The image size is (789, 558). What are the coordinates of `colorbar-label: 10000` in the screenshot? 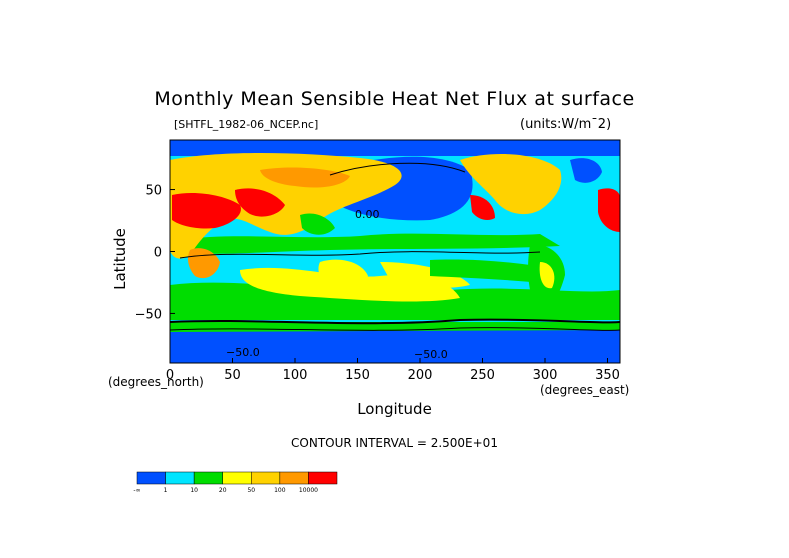 It's located at (308, 490).